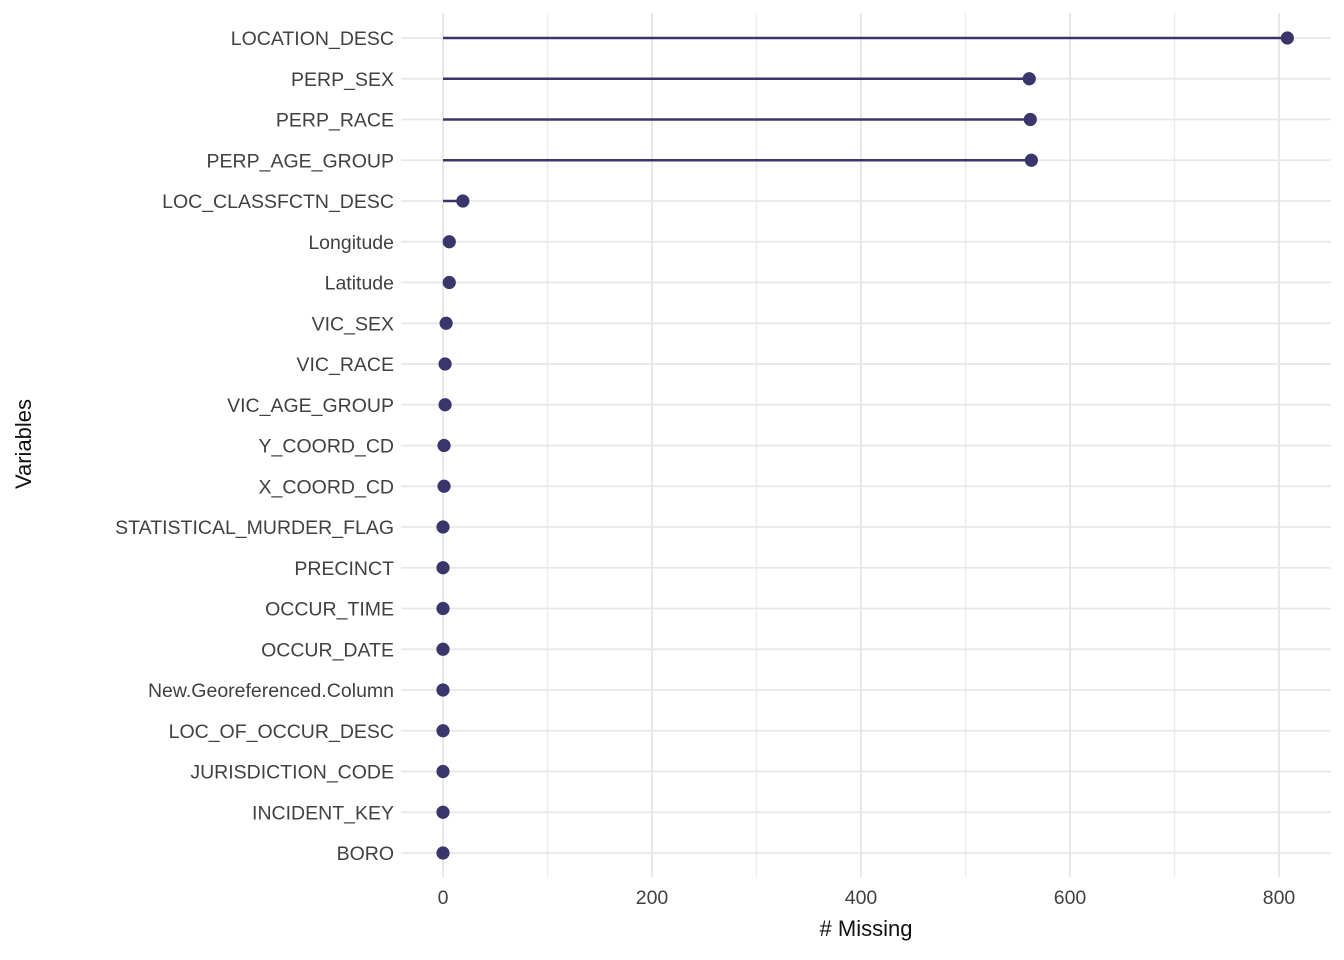 The width and height of the screenshot is (1344, 960). Describe the element at coordinates (323, 813) in the screenshot. I see `y-tick-label: INCIDENT_KEY` at that location.